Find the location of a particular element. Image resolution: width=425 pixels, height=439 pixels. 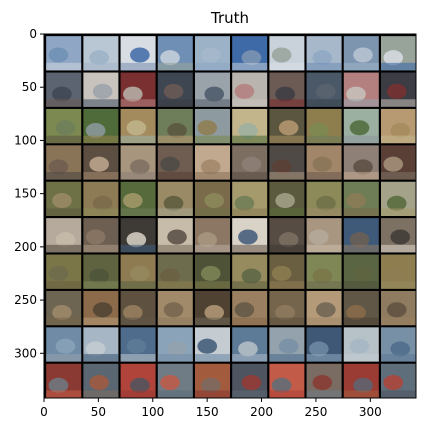

x-axis-ticks: 0 50 100 150 200 250 300 is located at coordinates (211, 408).